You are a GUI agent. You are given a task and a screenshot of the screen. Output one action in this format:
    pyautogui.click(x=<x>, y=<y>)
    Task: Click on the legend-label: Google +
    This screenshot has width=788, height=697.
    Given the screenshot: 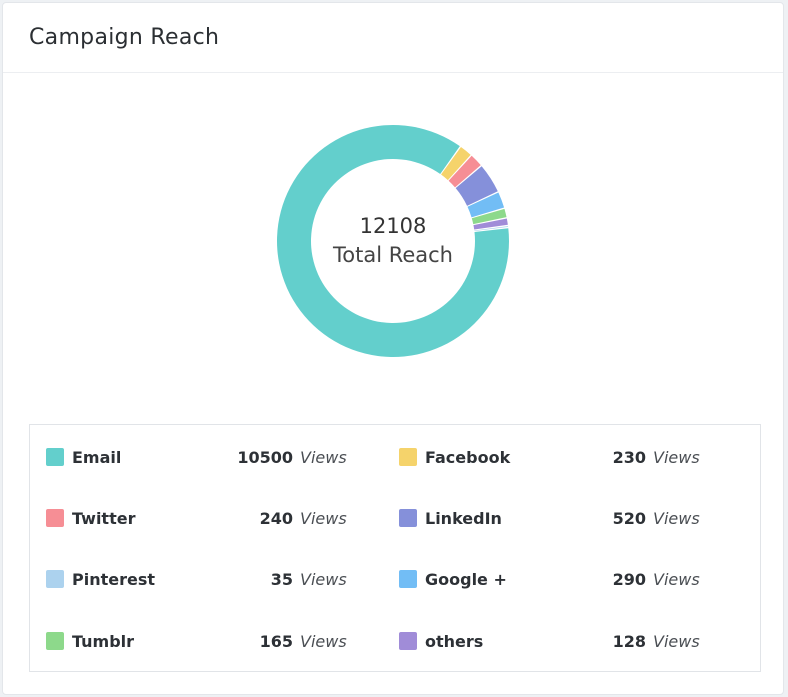 What is the action you would take?
    pyautogui.click(x=466, y=579)
    